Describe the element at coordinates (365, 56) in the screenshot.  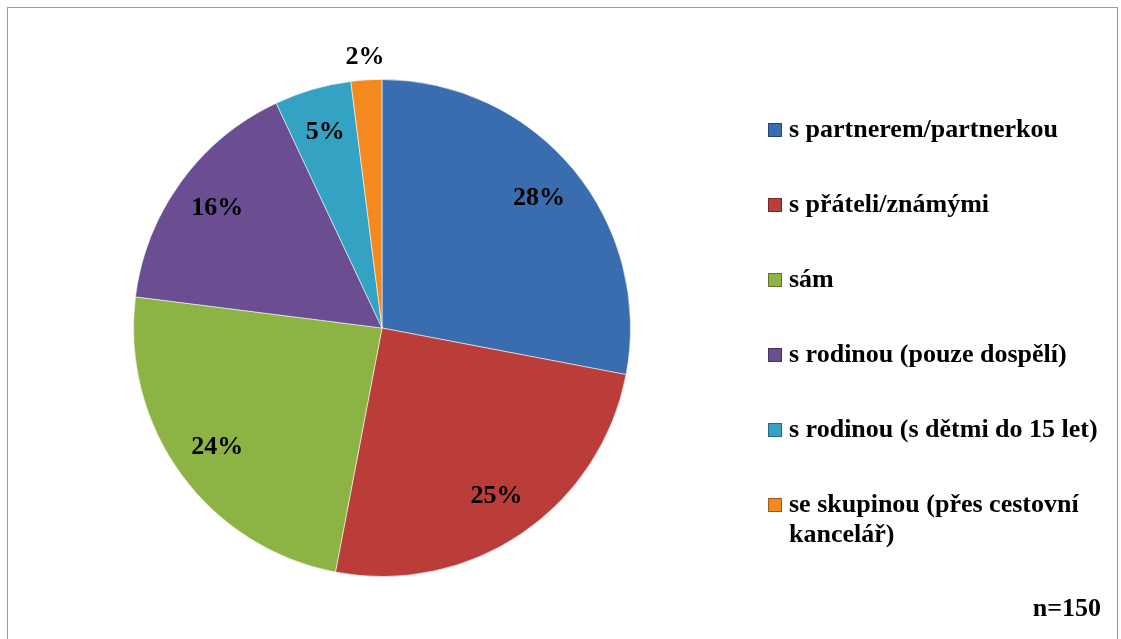
I see `data-label: 2%` at that location.